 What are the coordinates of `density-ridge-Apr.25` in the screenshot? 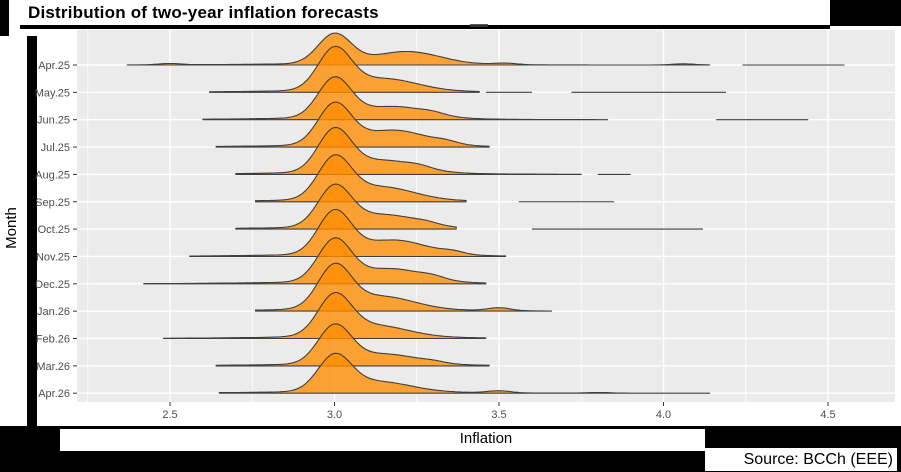 It's located at (418, 49).